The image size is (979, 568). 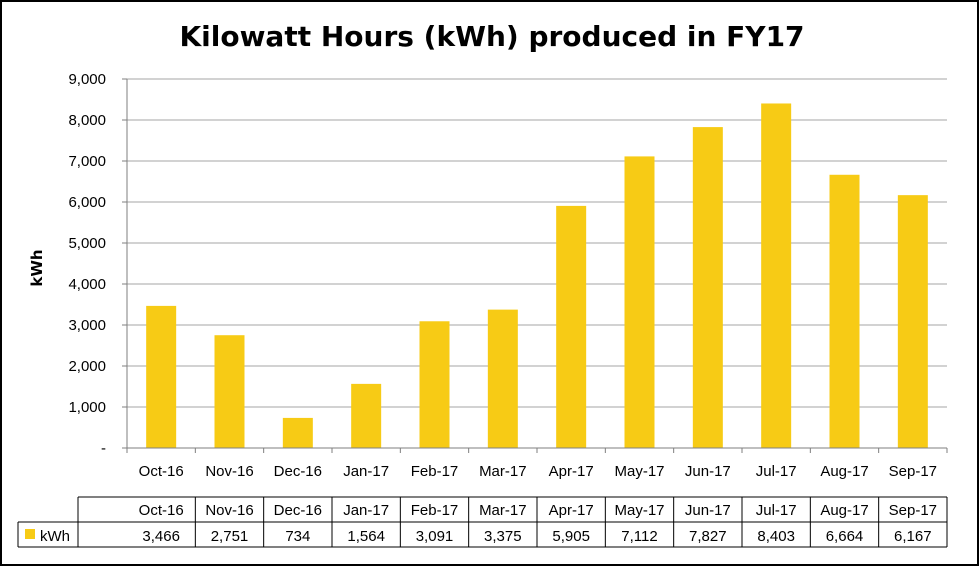 I want to click on table-value-cell: 5,905, so click(x=571, y=536).